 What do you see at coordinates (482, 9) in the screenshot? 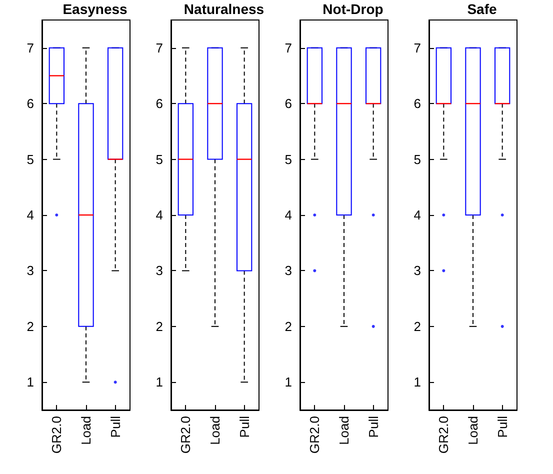
I see `chart-title: Safe` at bounding box center [482, 9].